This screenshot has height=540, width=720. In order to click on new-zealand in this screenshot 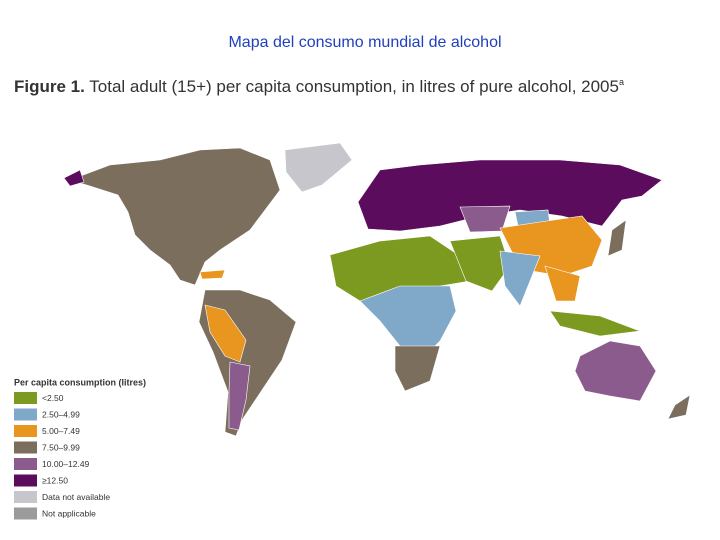, I will do `click(679, 407)`.